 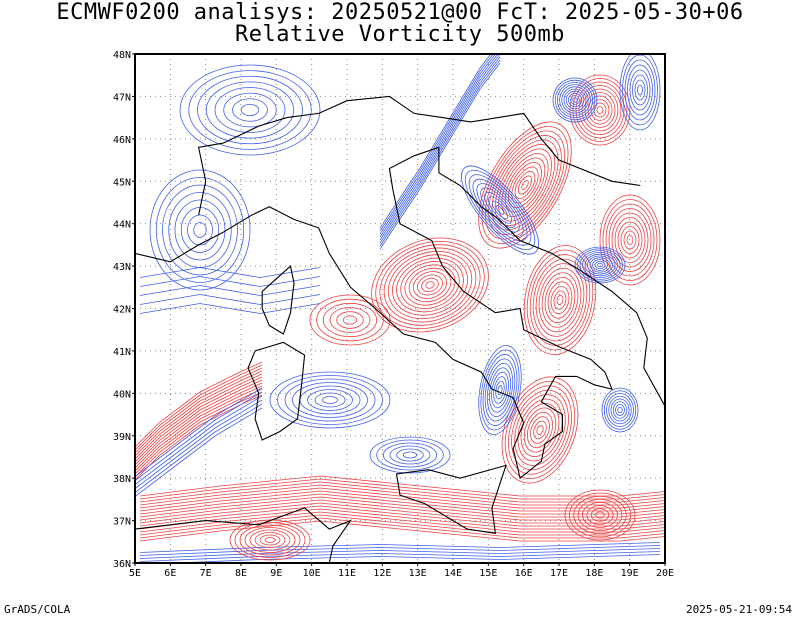 What do you see at coordinates (630, 573) in the screenshot?
I see `longitude-tick-label: 19E` at bounding box center [630, 573].